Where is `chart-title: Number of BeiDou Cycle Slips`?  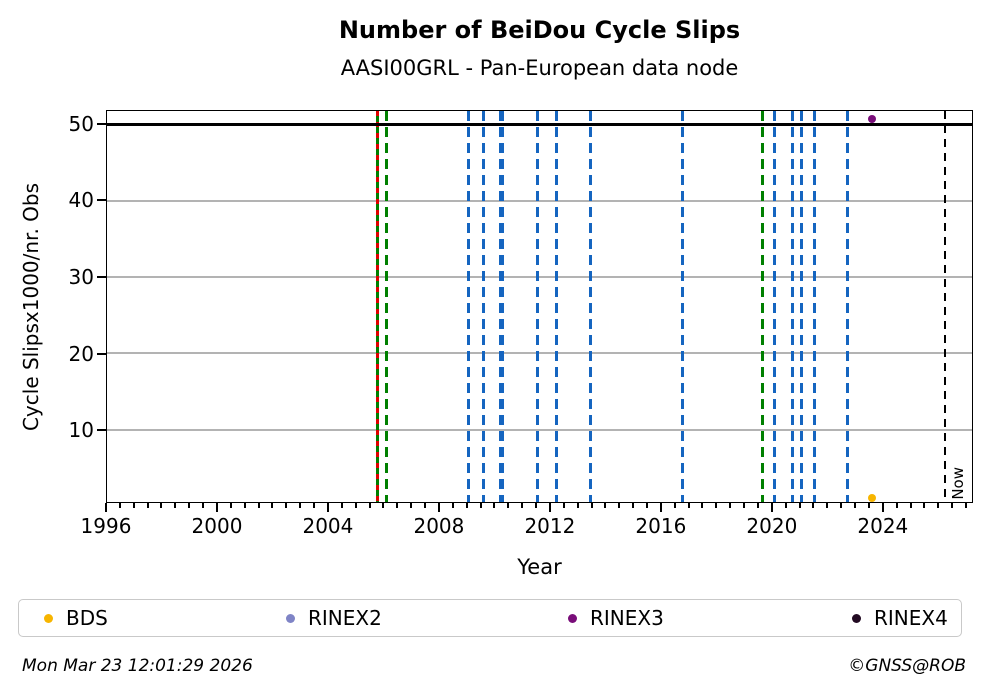
chart-title: Number of BeiDou Cycle Slips is located at coordinates (539, 30).